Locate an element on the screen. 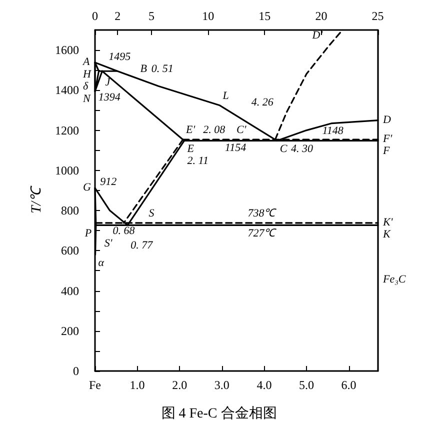  y-tick-label: 600 is located at coordinates (70, 251).